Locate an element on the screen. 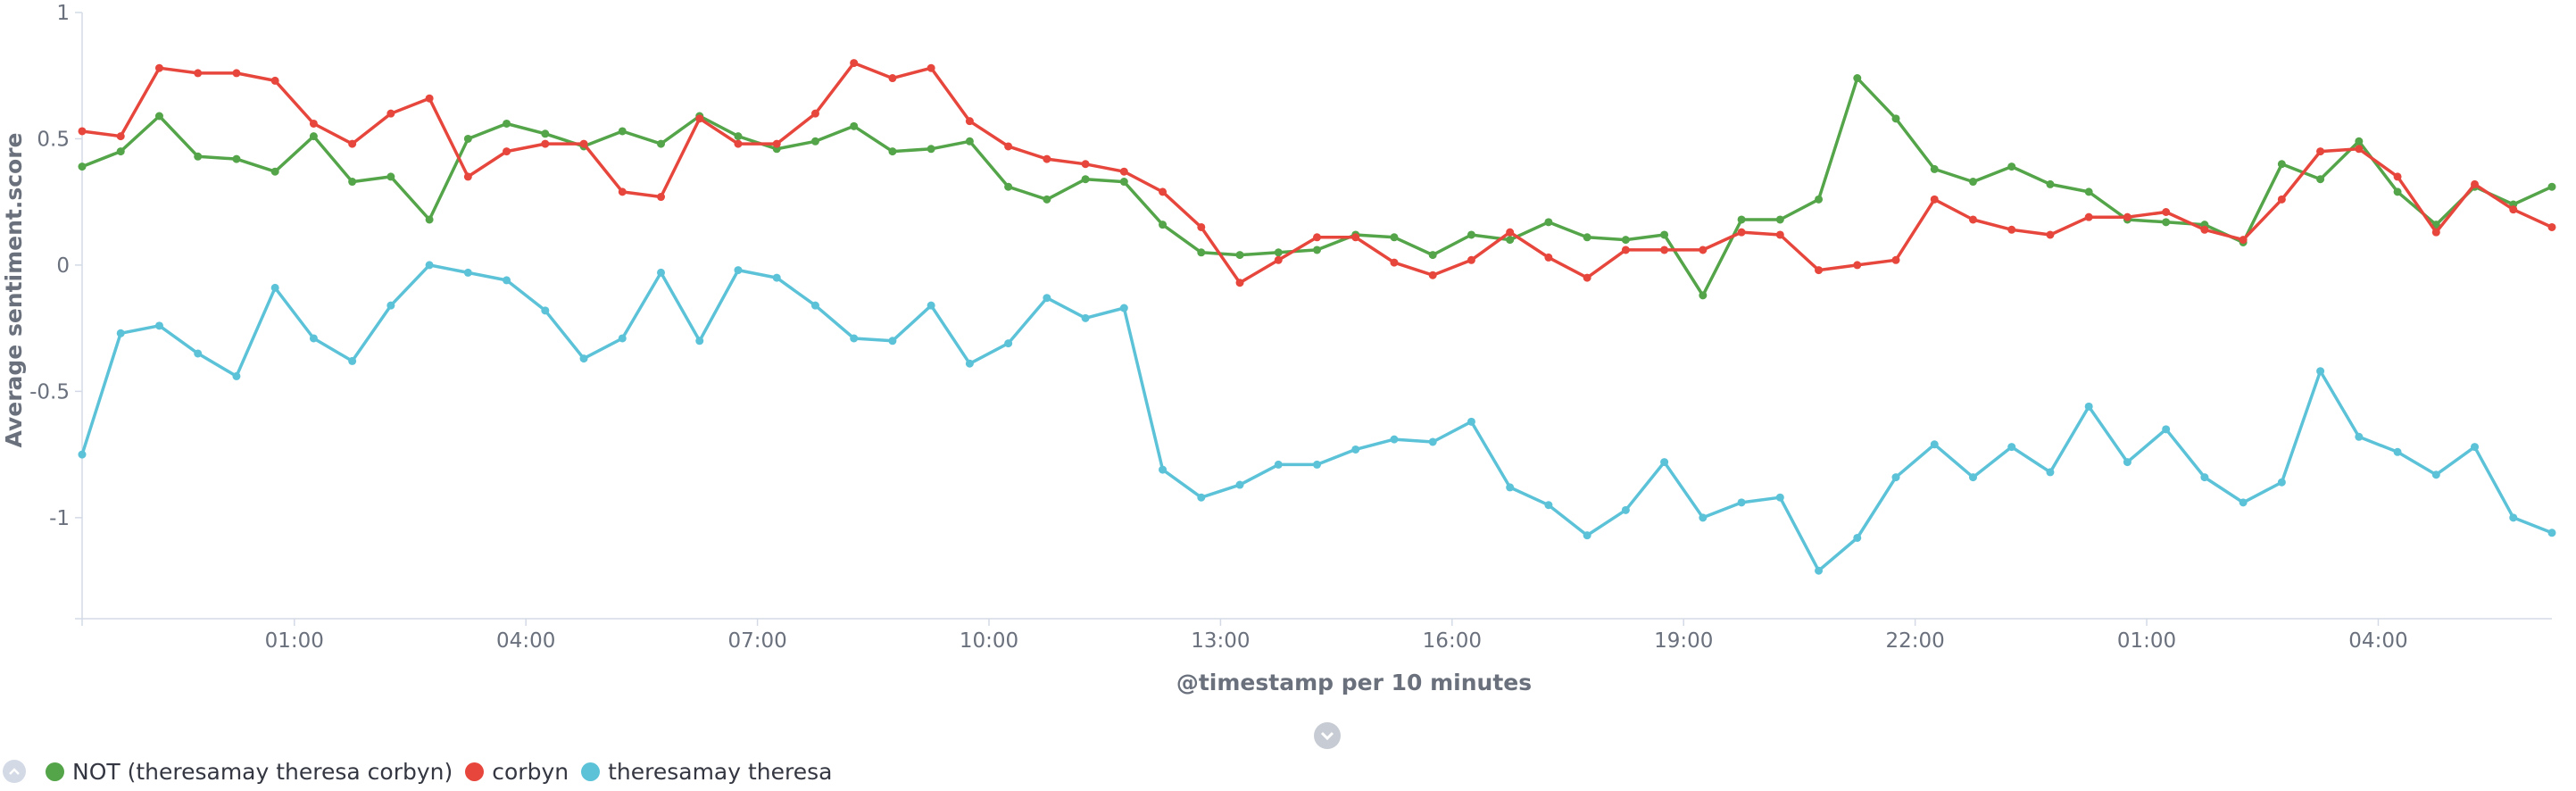 This screenshot has height=791, width=2576. legend-item-corbyn: corbyn is located at coordinates (517, 772).